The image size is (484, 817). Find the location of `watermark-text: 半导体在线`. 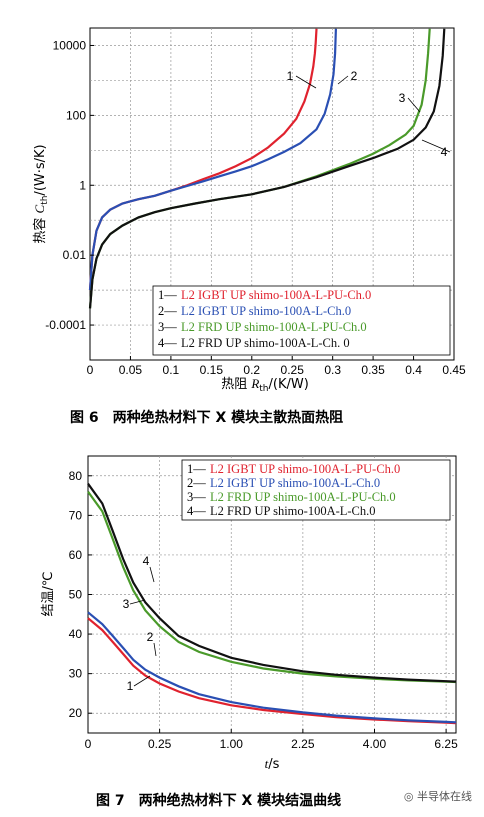

watermark-text: 半导体在线 is located at coordinates (444, 796).